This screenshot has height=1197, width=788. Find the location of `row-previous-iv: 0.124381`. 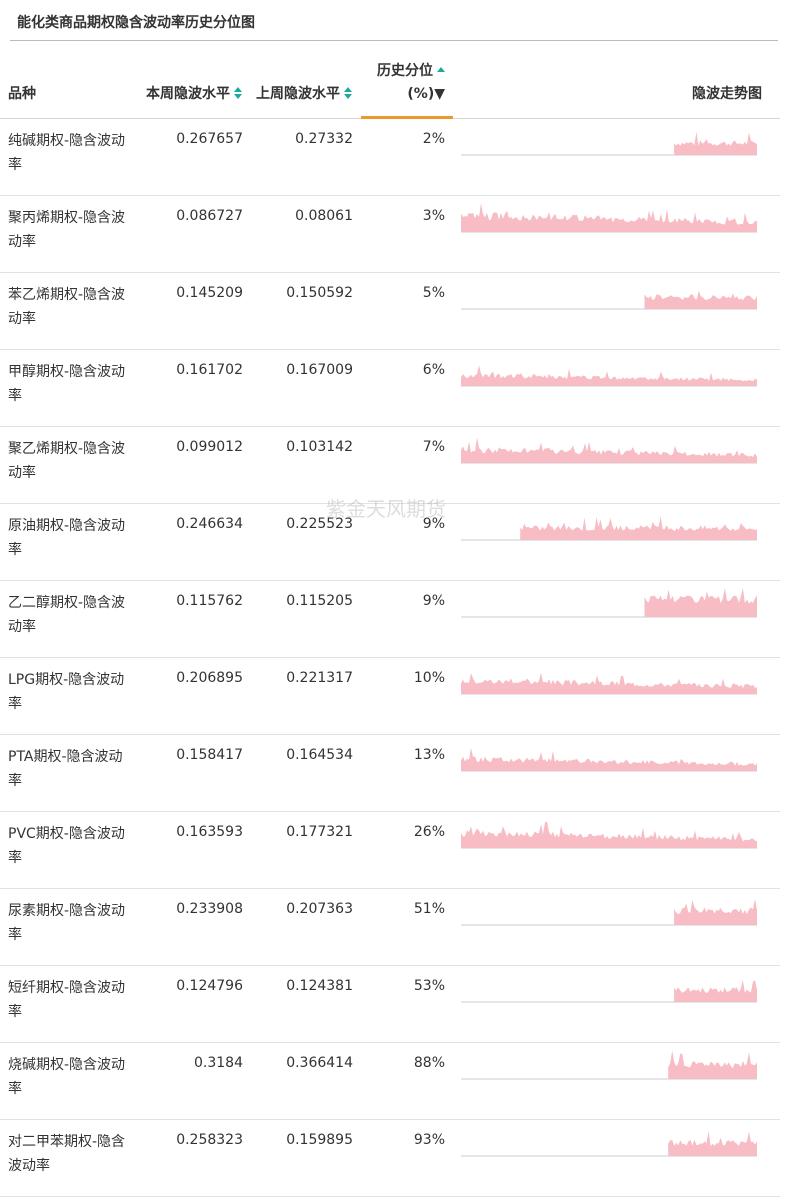

row-previous-iv: 0.124381 is located at coordinates (306, 1004).